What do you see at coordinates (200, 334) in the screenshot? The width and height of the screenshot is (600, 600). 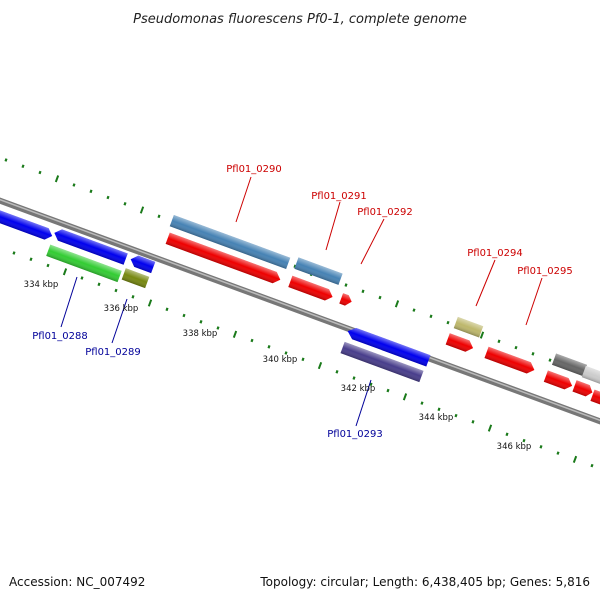 I see `scale-label: 338 kbp` at bounding box center [200, 334].